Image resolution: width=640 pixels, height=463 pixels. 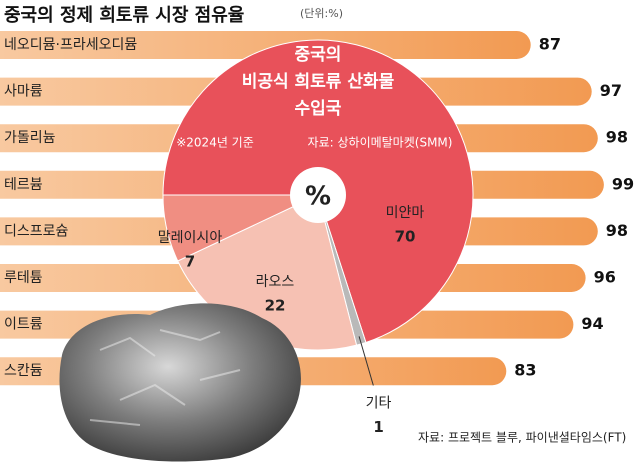 I want to click on slice-label: 라오스, so click(x=275, y=282).